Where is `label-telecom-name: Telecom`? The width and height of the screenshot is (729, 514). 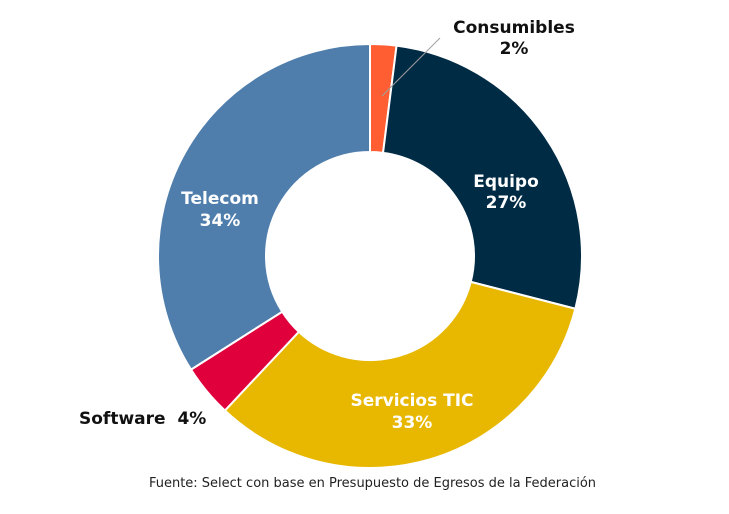
label-telecom-name: Telecom is located at coordinates (220, 199).